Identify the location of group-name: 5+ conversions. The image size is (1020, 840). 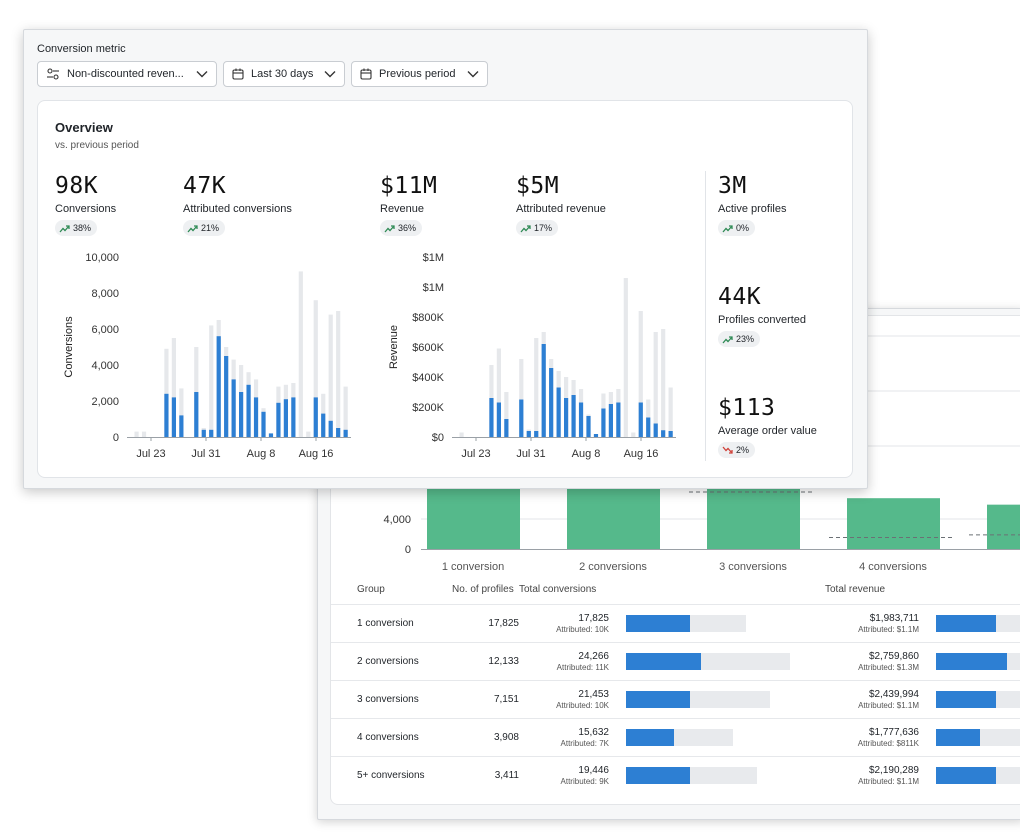
(404, 775).